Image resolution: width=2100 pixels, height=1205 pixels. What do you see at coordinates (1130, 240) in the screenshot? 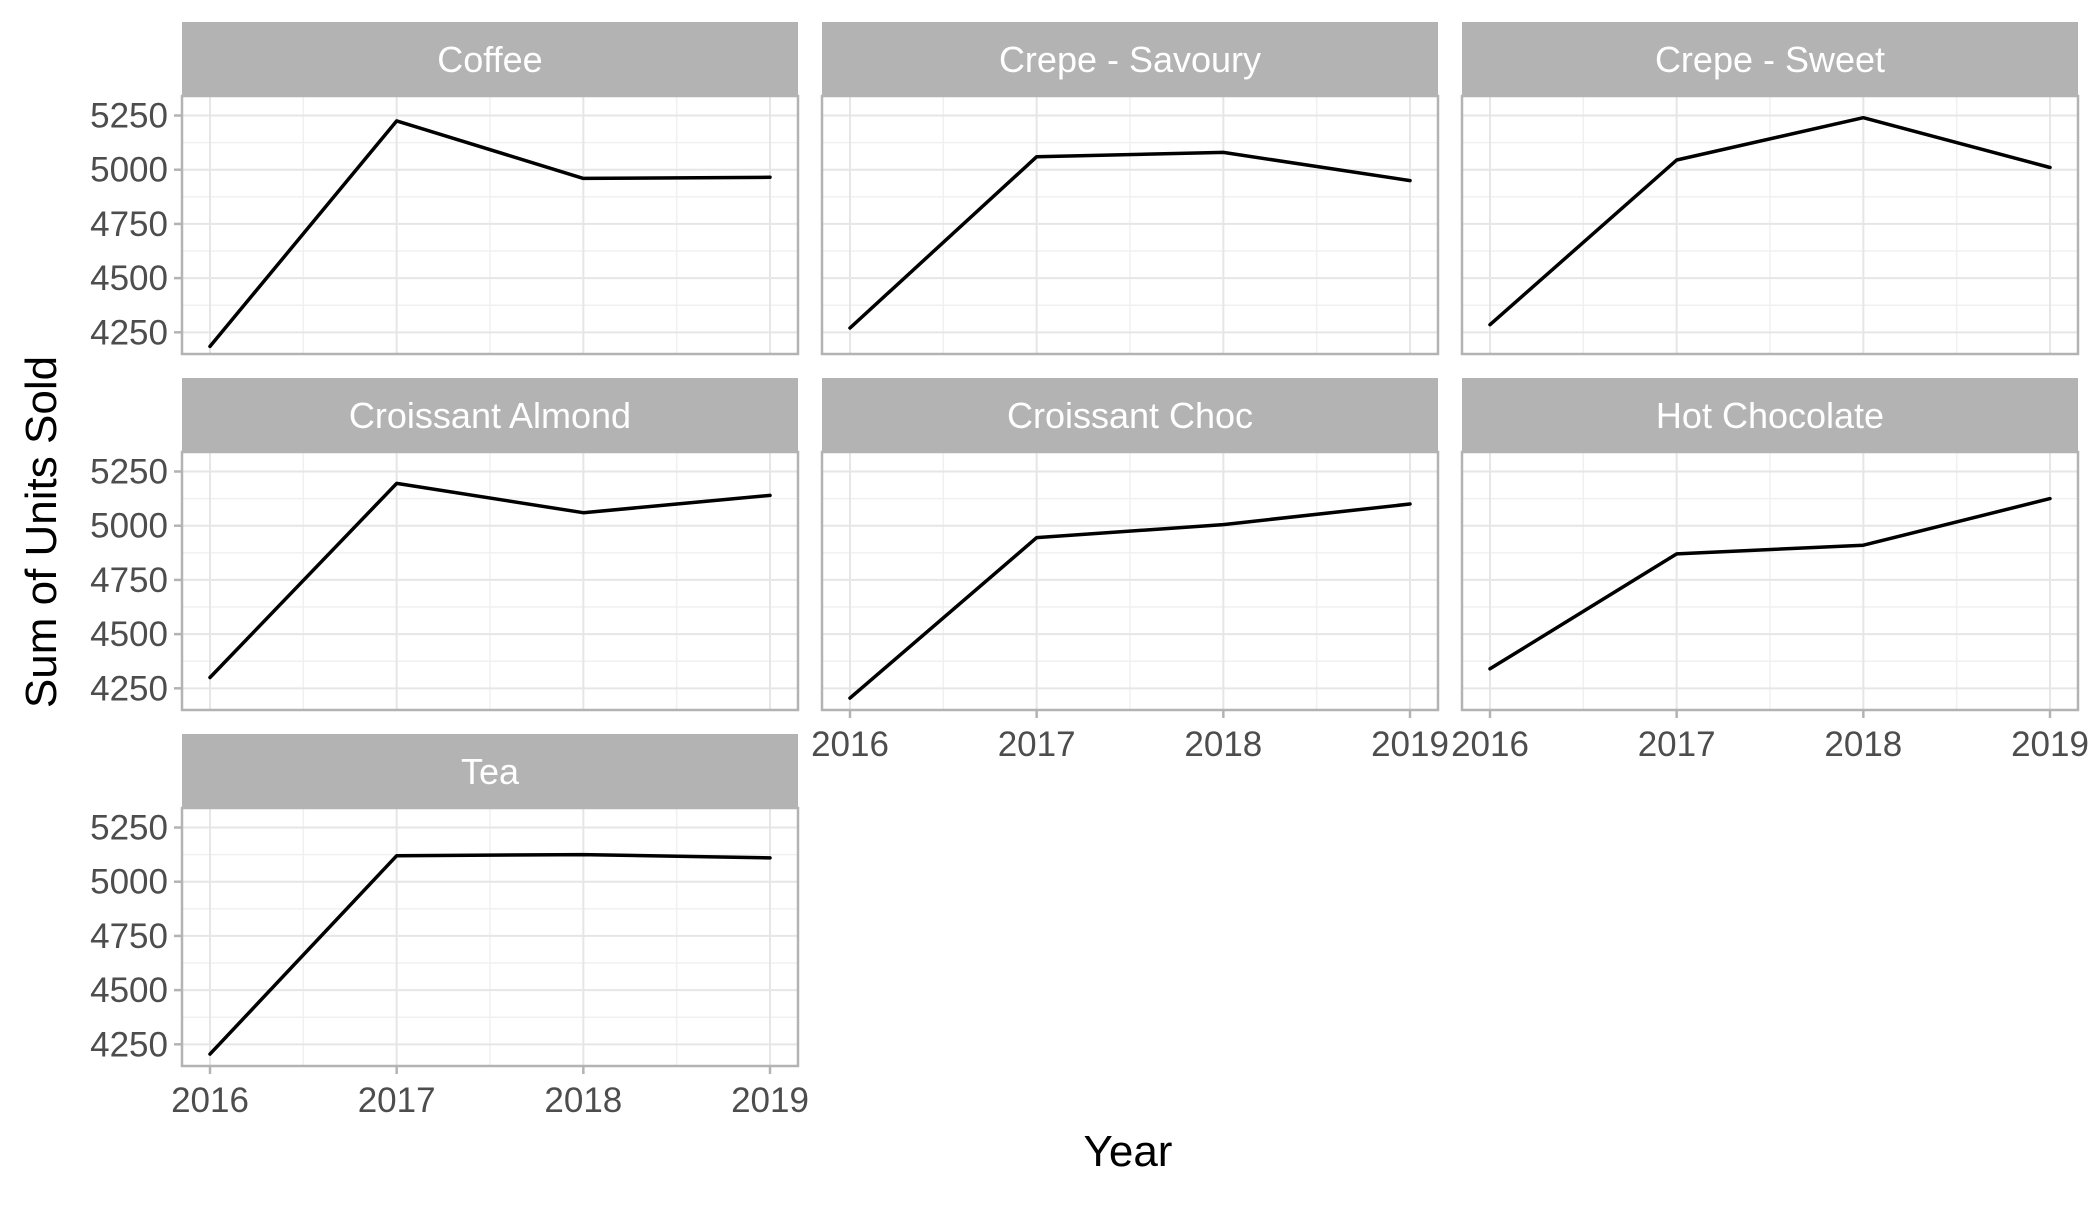
I see `series-line-crepe-savoury` at bounding box center [1130, 240].